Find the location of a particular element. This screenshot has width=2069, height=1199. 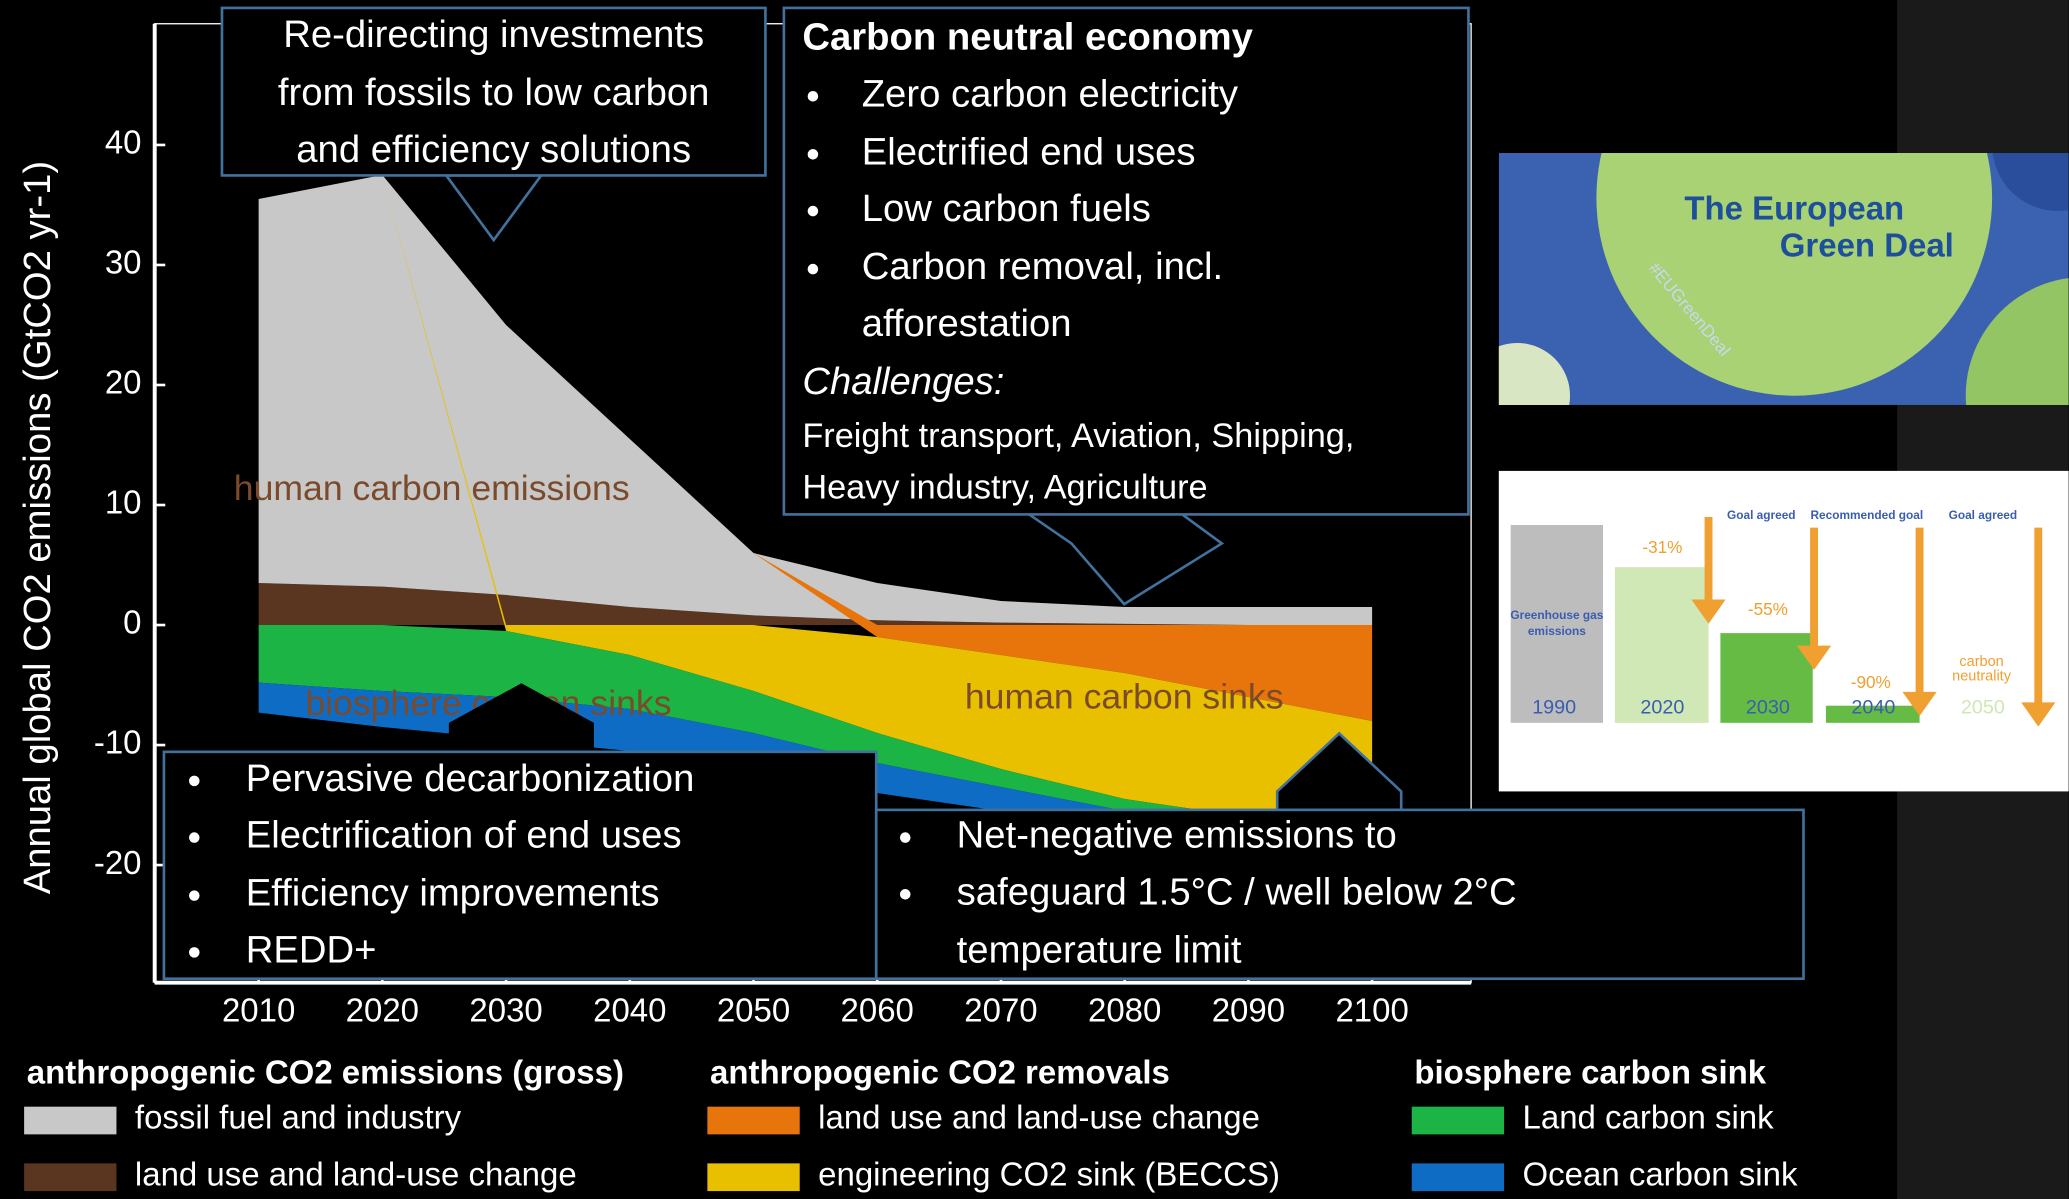

legend-title: anthropogenic CO2 emissions (gross) is located at coordinates (325, 1072).